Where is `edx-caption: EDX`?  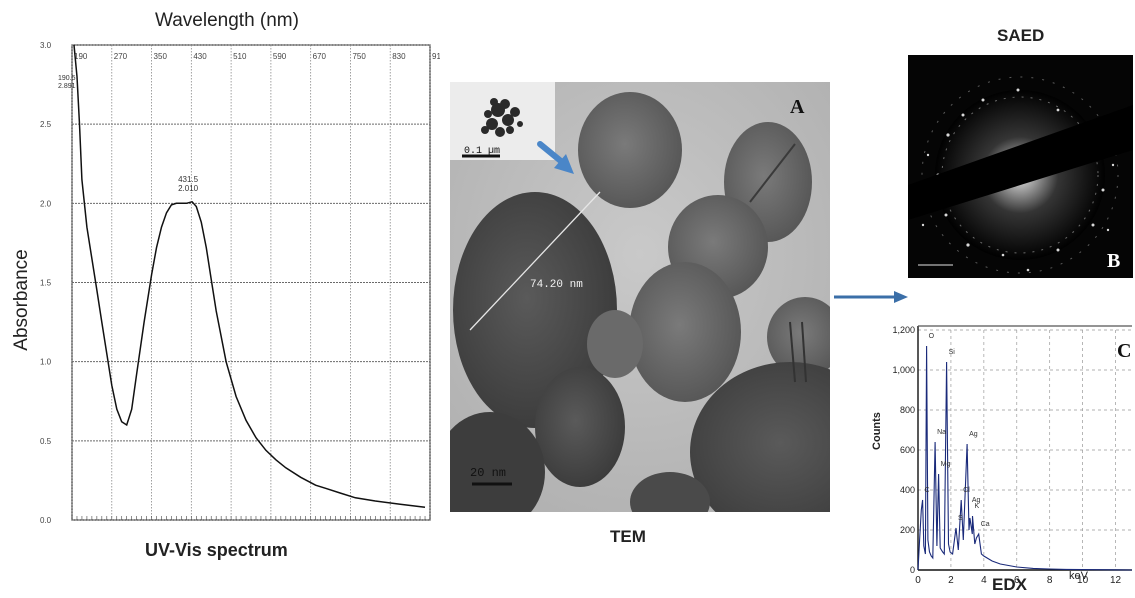 edx-caption: EDX is located at coordinates (1009, 584).